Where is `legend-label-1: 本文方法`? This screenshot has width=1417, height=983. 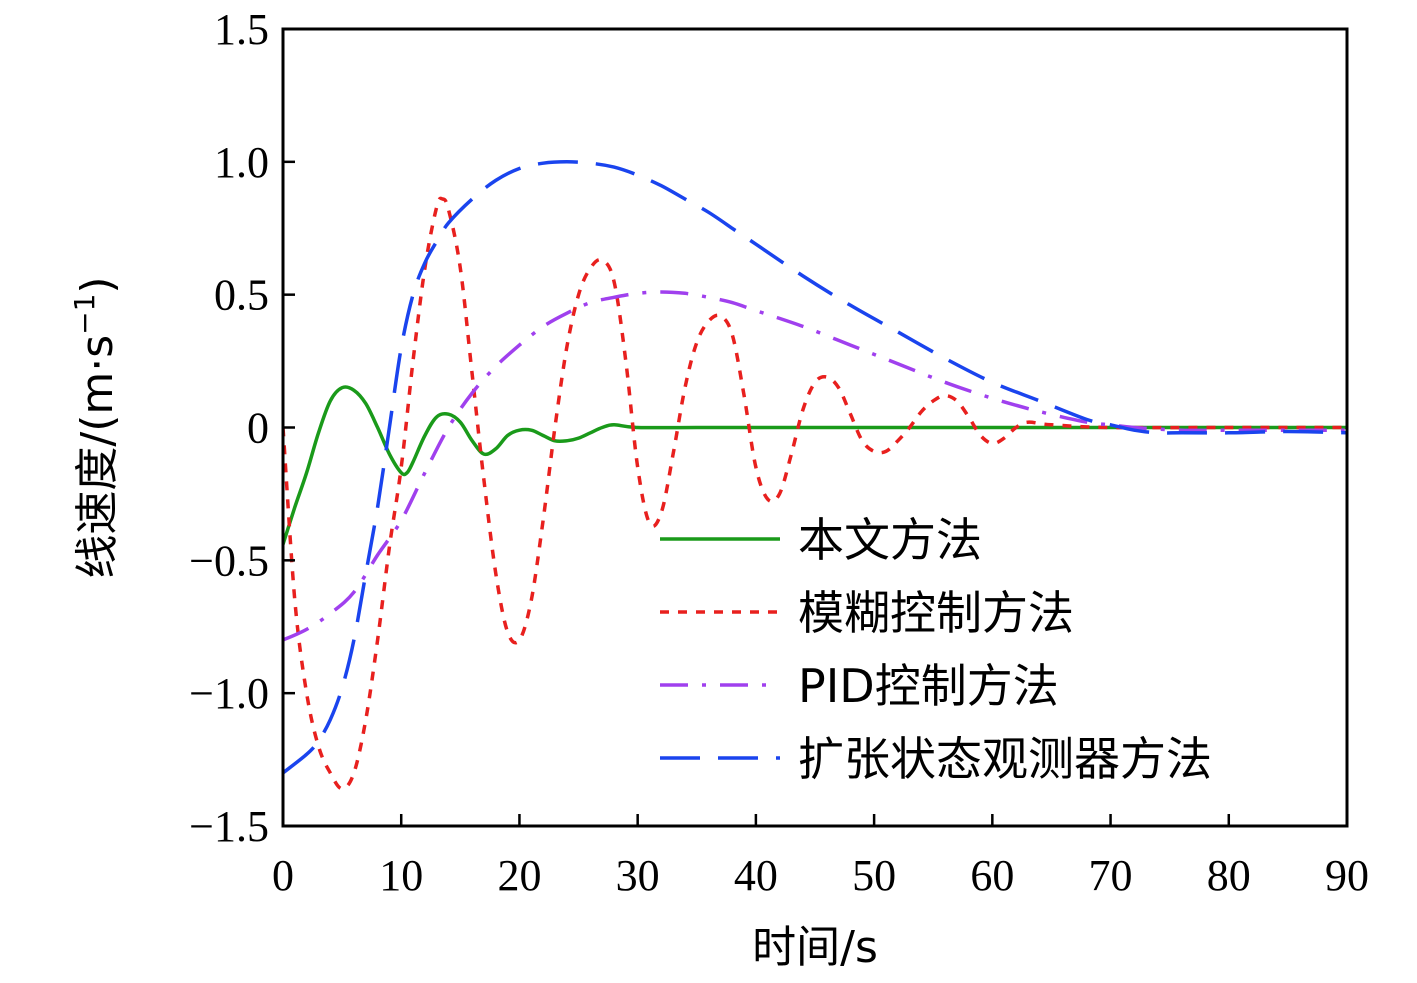 legend-label-1: 本文方法 is located at coordinates (890, 540).